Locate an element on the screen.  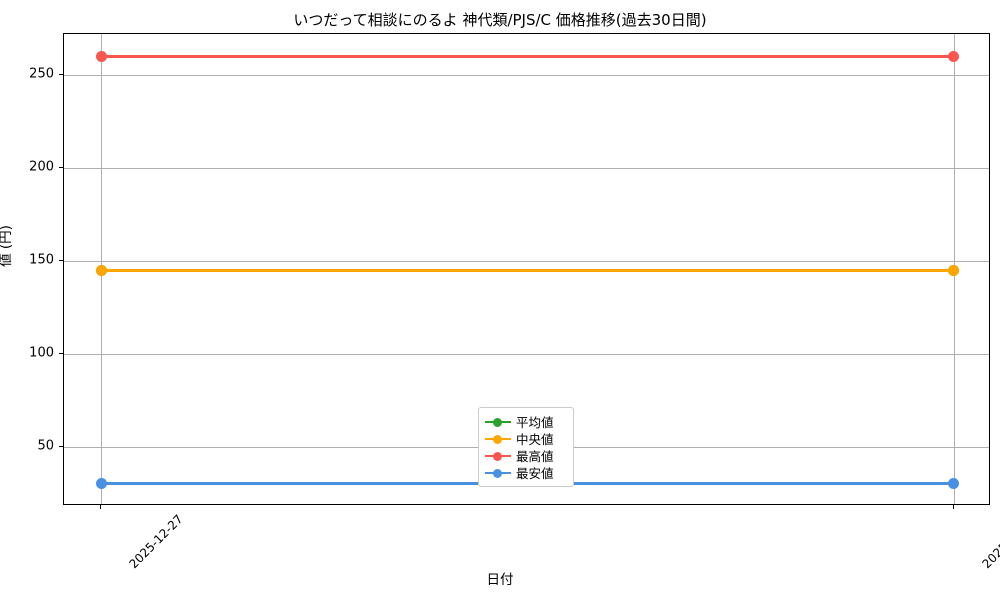
legend-item-label: 最高値 is located at coordinates (535, 456).